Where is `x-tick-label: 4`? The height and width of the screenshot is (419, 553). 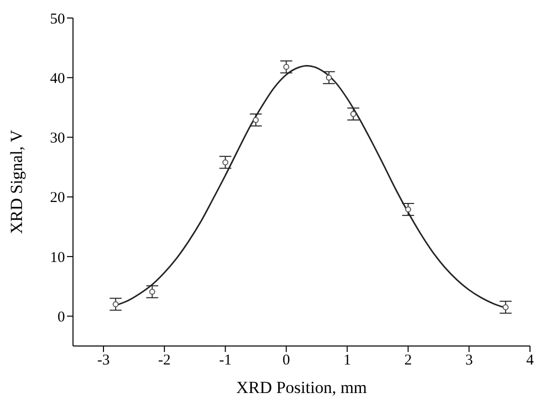 x-tick-label: 4 is located at coordinates (530, 360).